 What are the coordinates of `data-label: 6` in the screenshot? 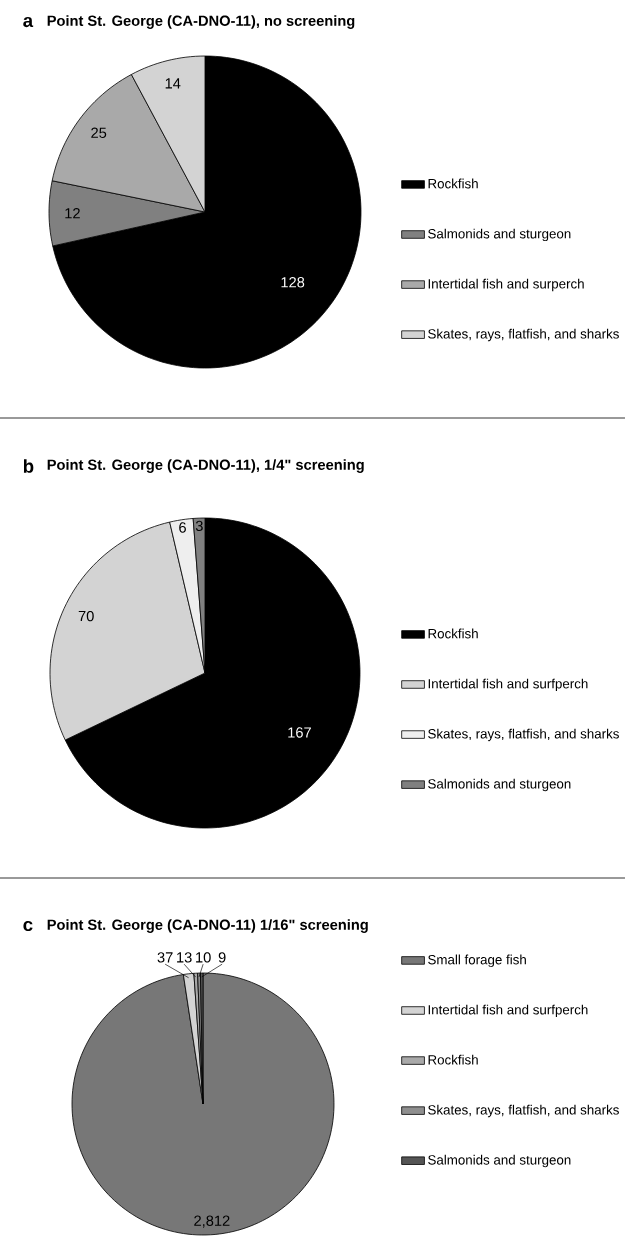 It's located at (182, 527).